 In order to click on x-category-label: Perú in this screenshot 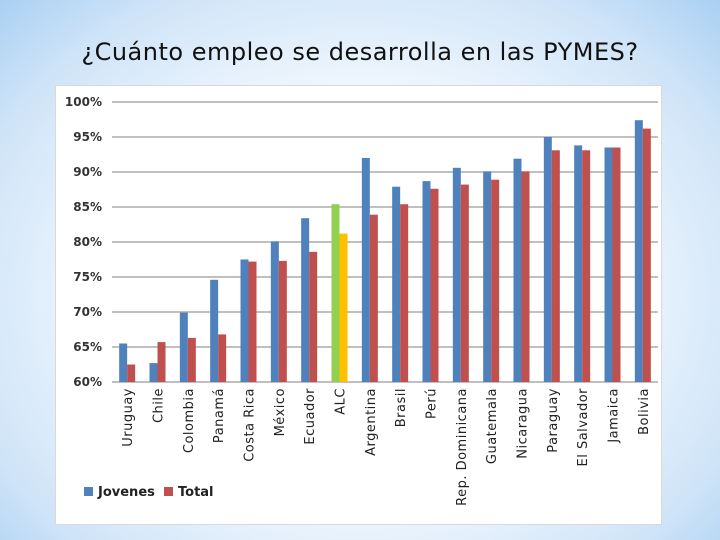, I will do `click(432, 403)`.